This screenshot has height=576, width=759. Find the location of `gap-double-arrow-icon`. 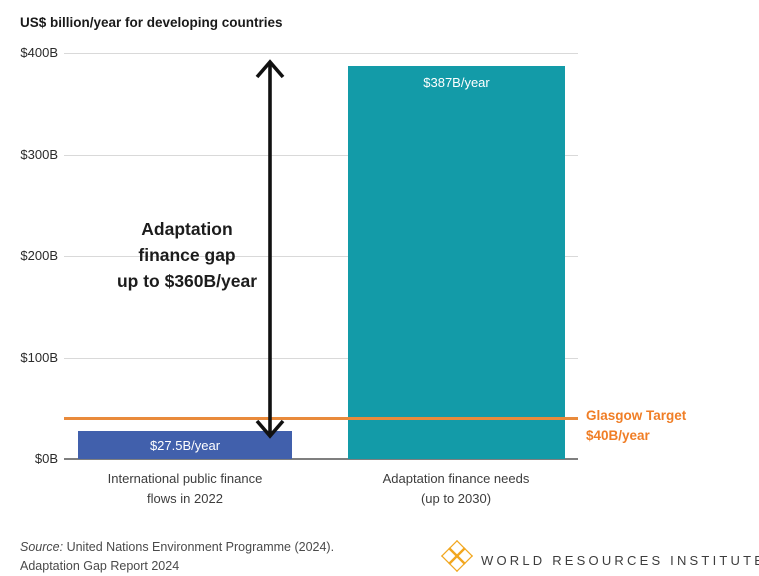

gap-double-arrow-icon is located at coordinates (270, 249).